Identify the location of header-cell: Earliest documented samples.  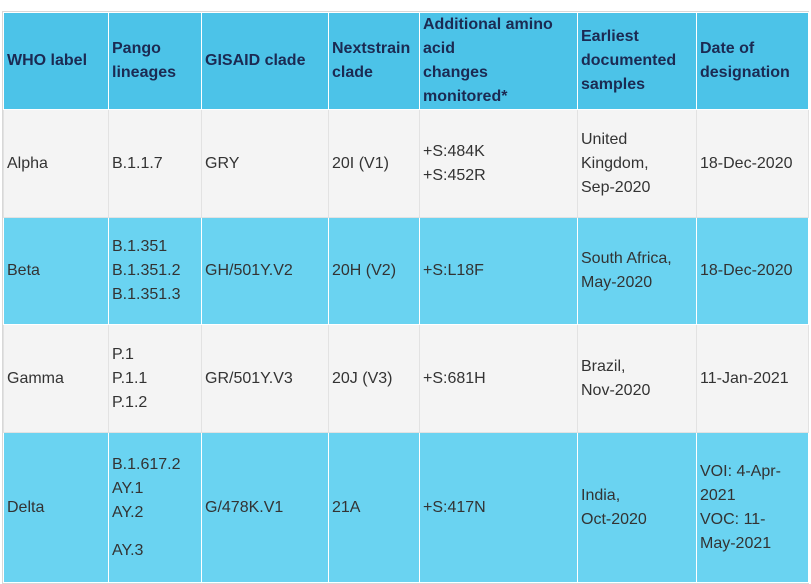
(637, 61).